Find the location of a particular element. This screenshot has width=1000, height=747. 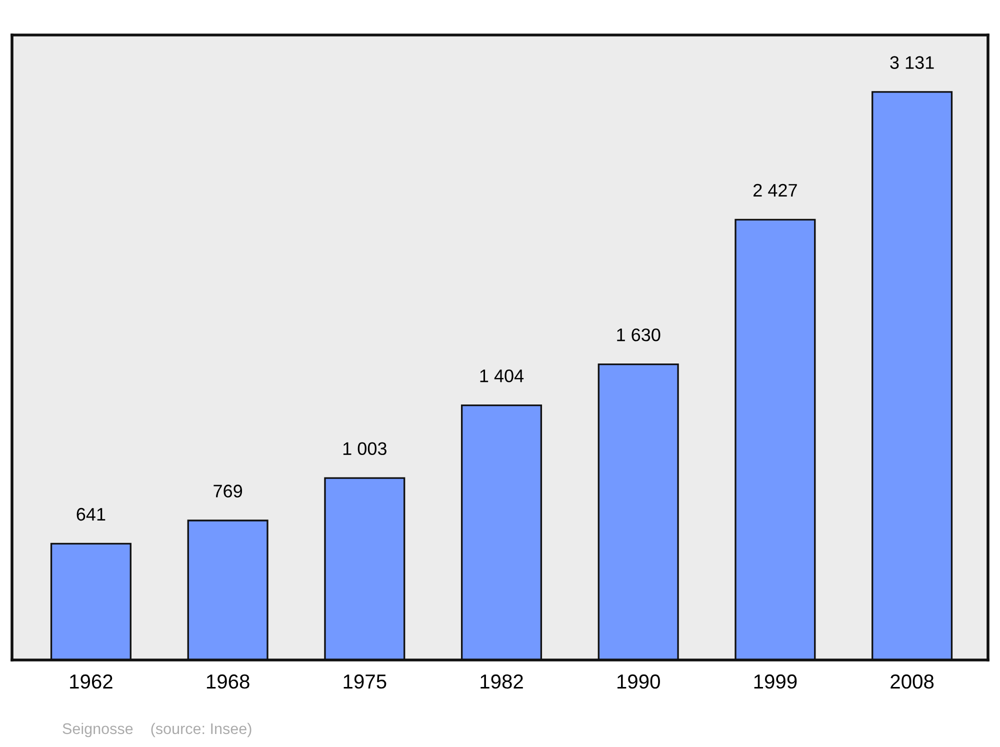

x-tick-label: 1999 is located at coordinates (775, 681).